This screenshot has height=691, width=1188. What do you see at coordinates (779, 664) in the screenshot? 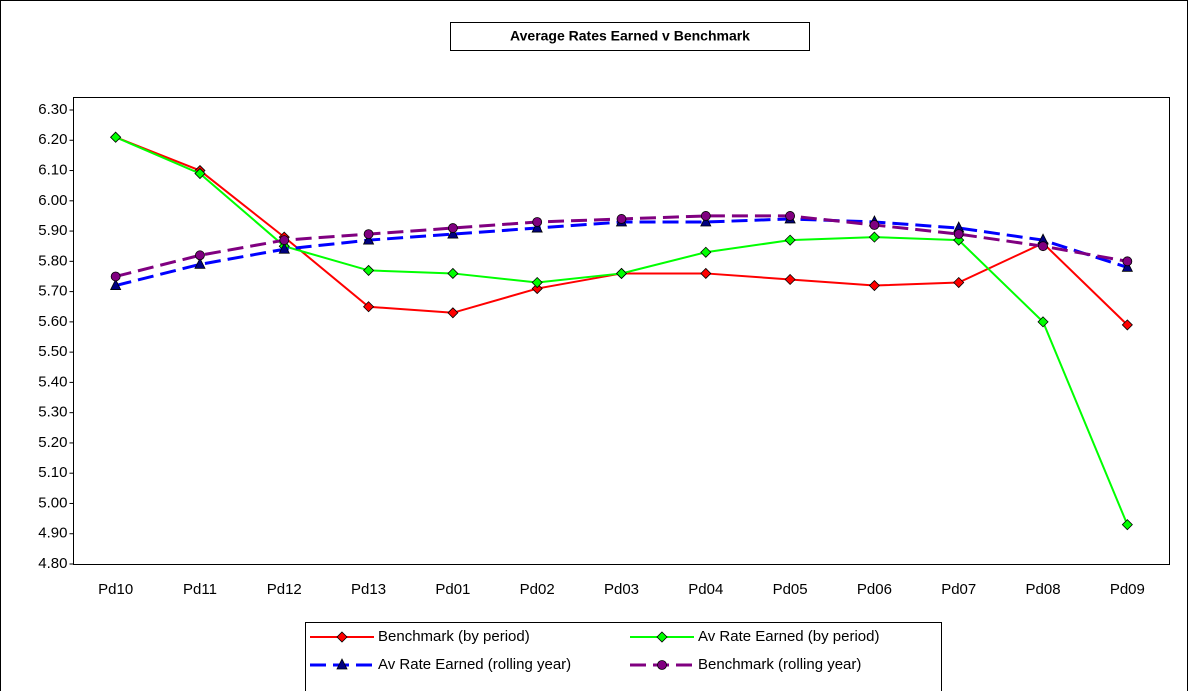
I see `legend-label: Benchmark (rolling year)` at bounding box center [779, 664].